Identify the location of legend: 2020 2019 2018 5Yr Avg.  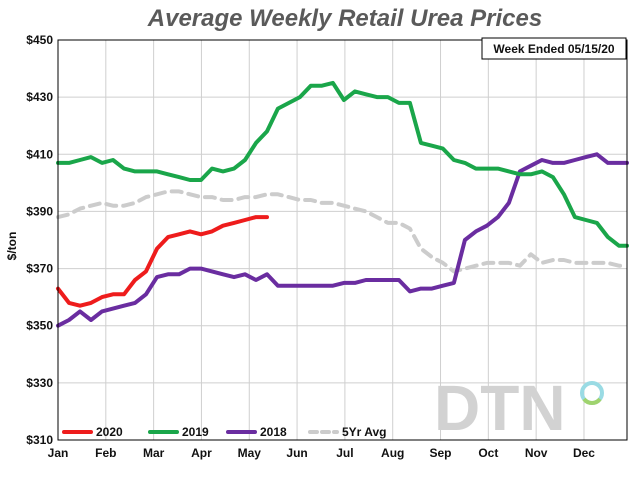
(224, 432).